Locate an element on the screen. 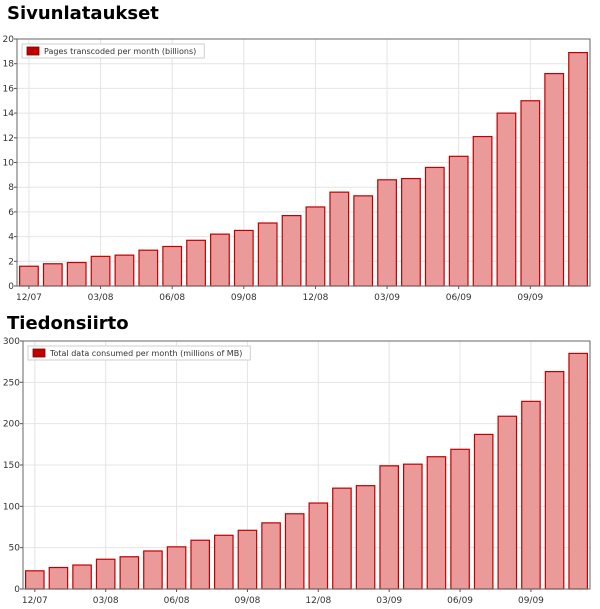  y-tick-label: 8 is located at coordinates (11, 188).